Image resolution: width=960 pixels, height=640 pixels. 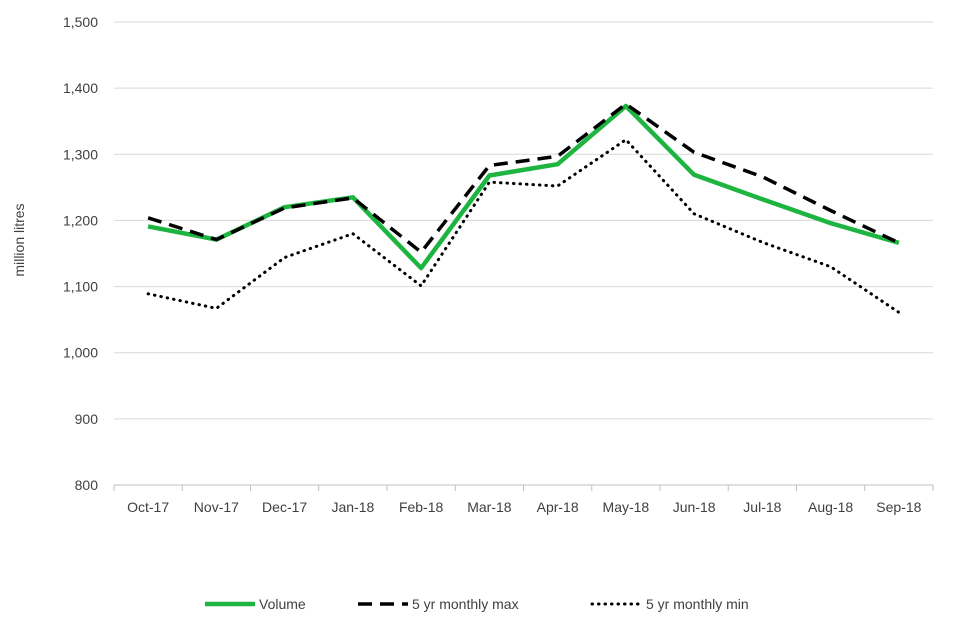 What do you see at coordinates (282, 604) in the screenshot?
I see `legend-label: Volume` at bounding box center [282, 604].